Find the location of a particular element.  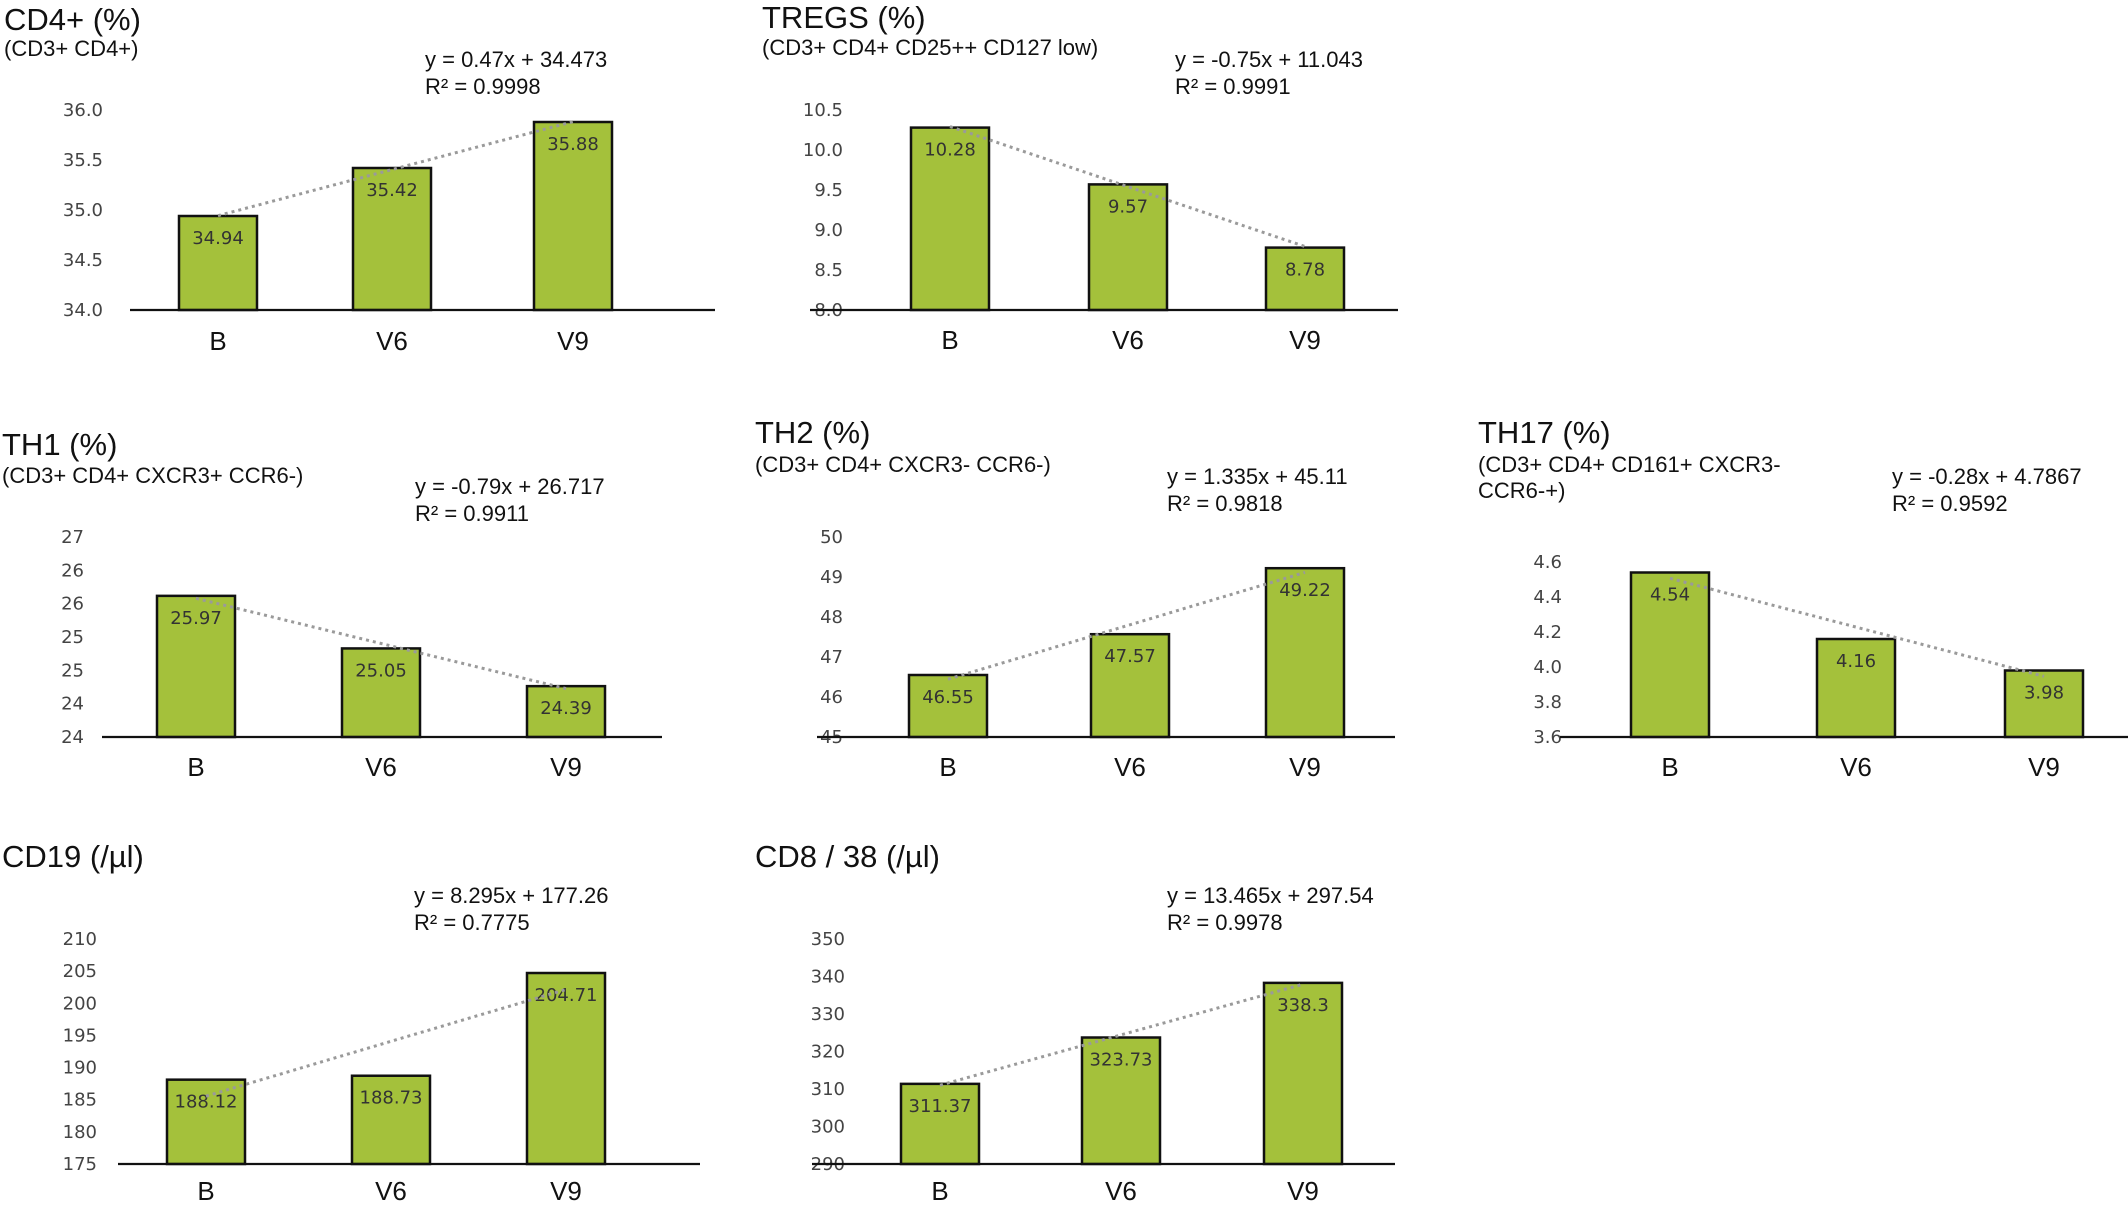

r-squared-label: R² = 0.9911 is located at coordinates (472, 513).